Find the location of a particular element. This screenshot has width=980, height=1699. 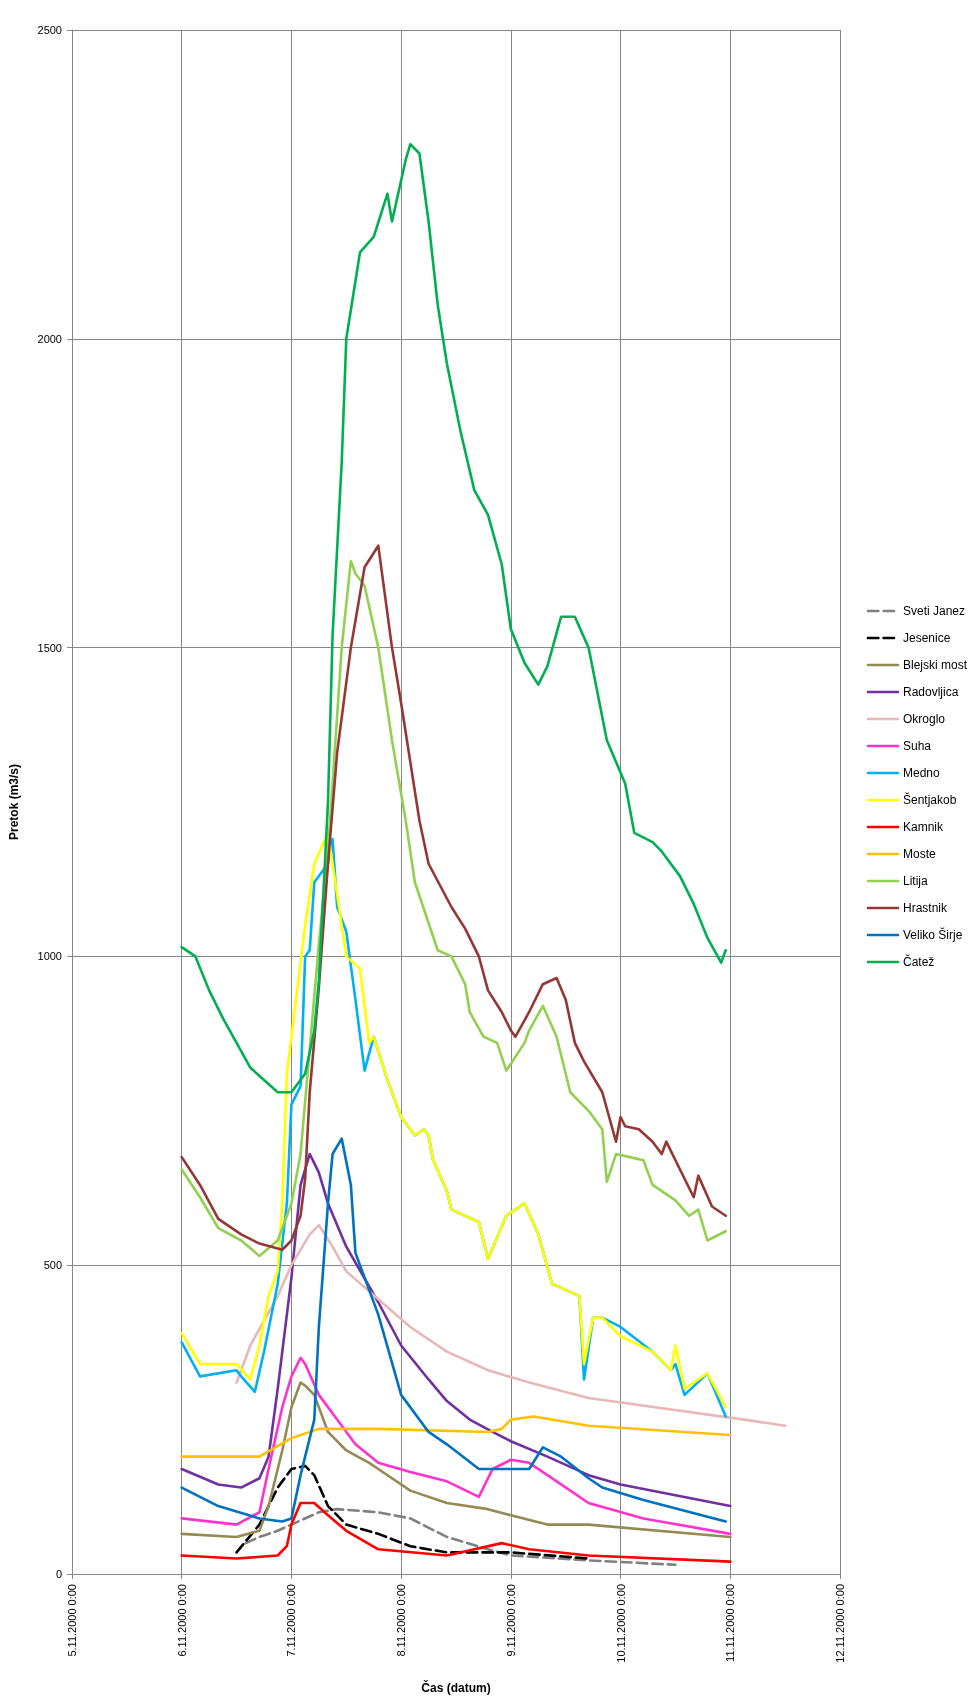

y-tick-label: 1500 is located at coordinates (49, 647).